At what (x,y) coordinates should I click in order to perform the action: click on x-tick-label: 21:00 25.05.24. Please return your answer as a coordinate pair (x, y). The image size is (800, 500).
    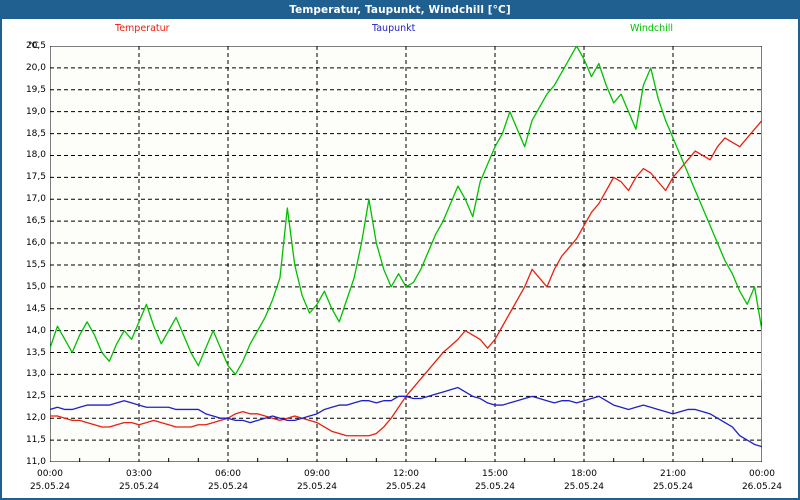
    Looking at the image, I should click on (673, 481).